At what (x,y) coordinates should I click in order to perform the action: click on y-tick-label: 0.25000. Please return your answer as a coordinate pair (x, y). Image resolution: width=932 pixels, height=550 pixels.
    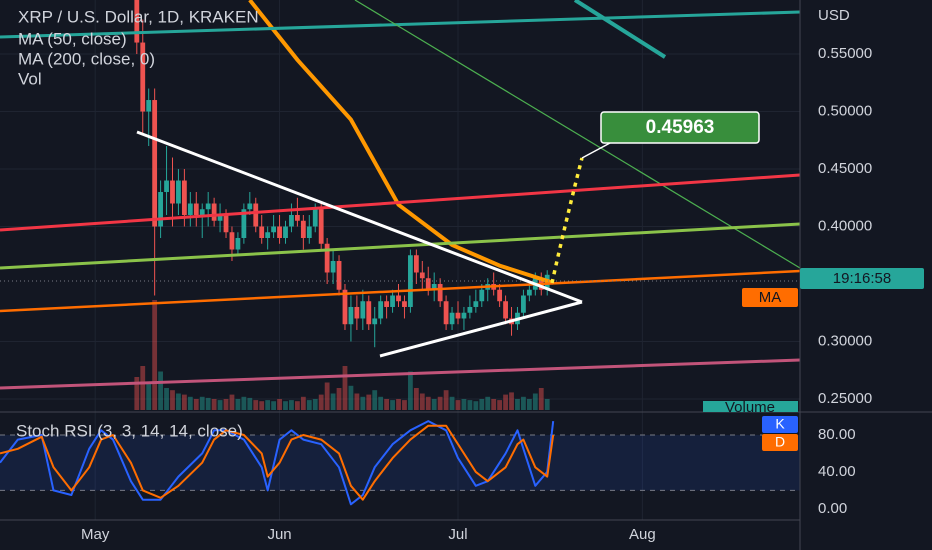
    Looking at the image, I should click on (845, 398).